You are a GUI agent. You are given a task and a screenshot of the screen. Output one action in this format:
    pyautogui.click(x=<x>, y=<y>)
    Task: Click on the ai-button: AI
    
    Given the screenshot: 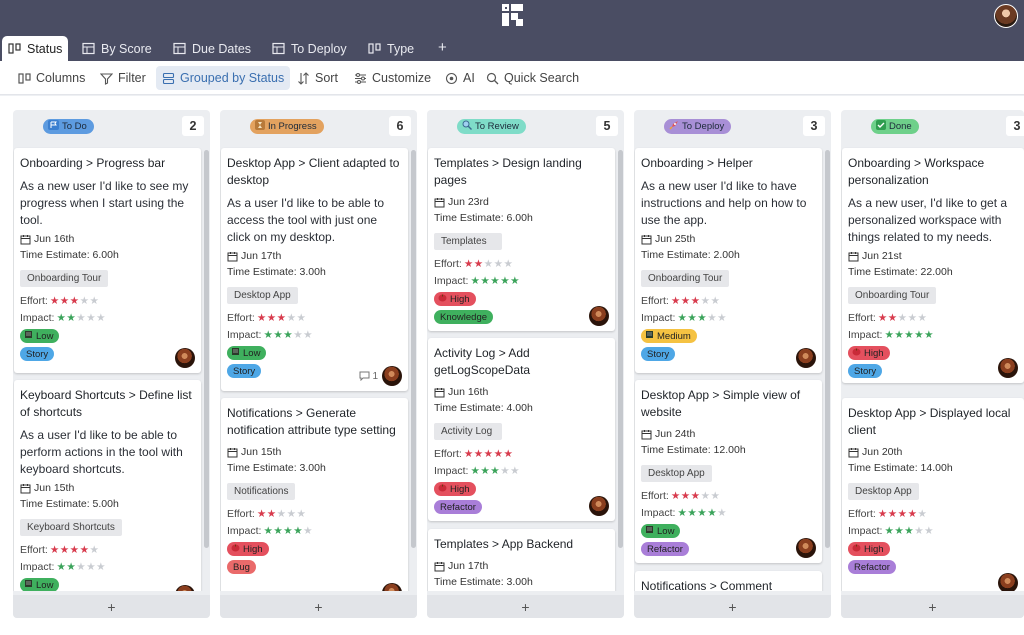 What is the action you would take?
    pyautogui.click(x=460, y=78)
    